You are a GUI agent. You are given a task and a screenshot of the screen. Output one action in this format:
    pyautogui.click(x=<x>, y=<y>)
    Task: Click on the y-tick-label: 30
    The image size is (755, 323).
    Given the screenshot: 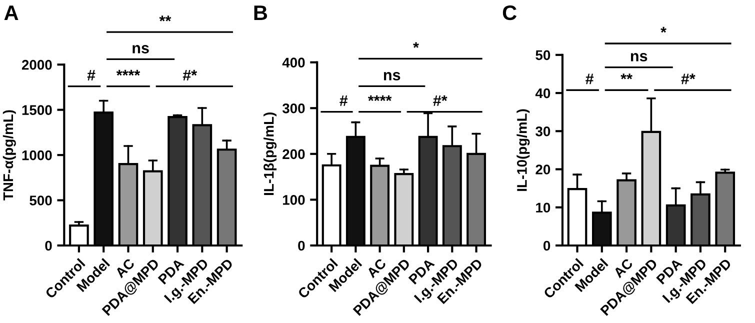 What is the action you would take?
    pyautogui.click(x=543, y=131)
    